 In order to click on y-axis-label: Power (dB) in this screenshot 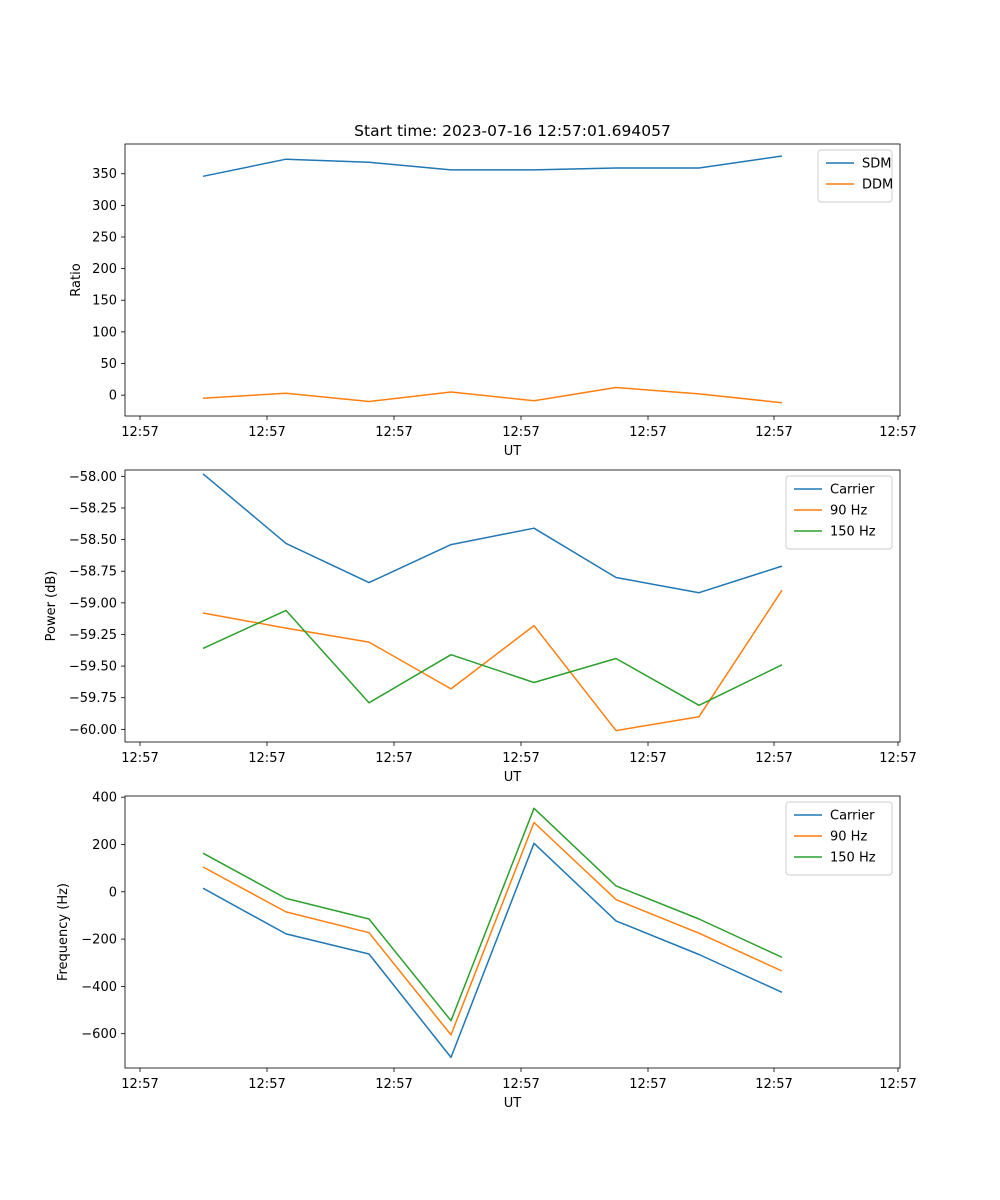, I will do `click(51, 606)`.